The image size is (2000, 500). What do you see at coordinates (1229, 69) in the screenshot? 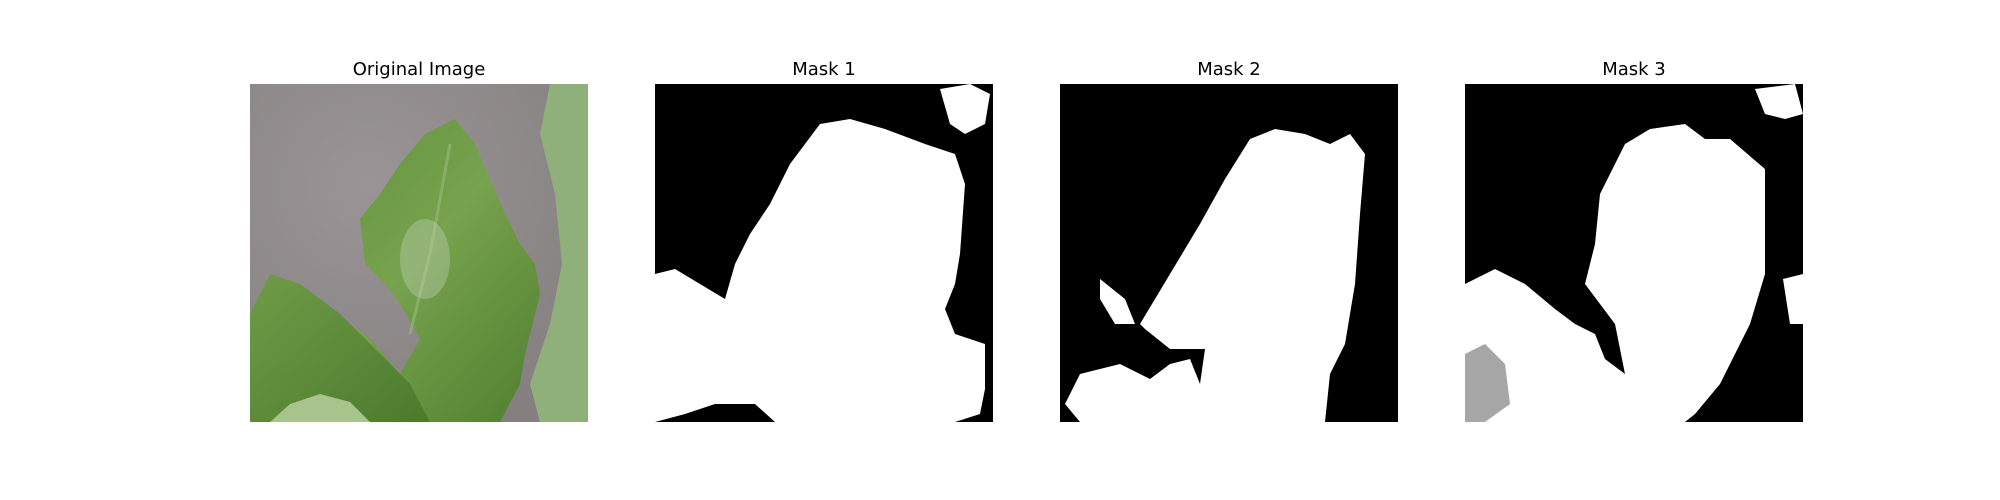
I see `panel-title: Mask 2` at bounding box center [1229, 69].